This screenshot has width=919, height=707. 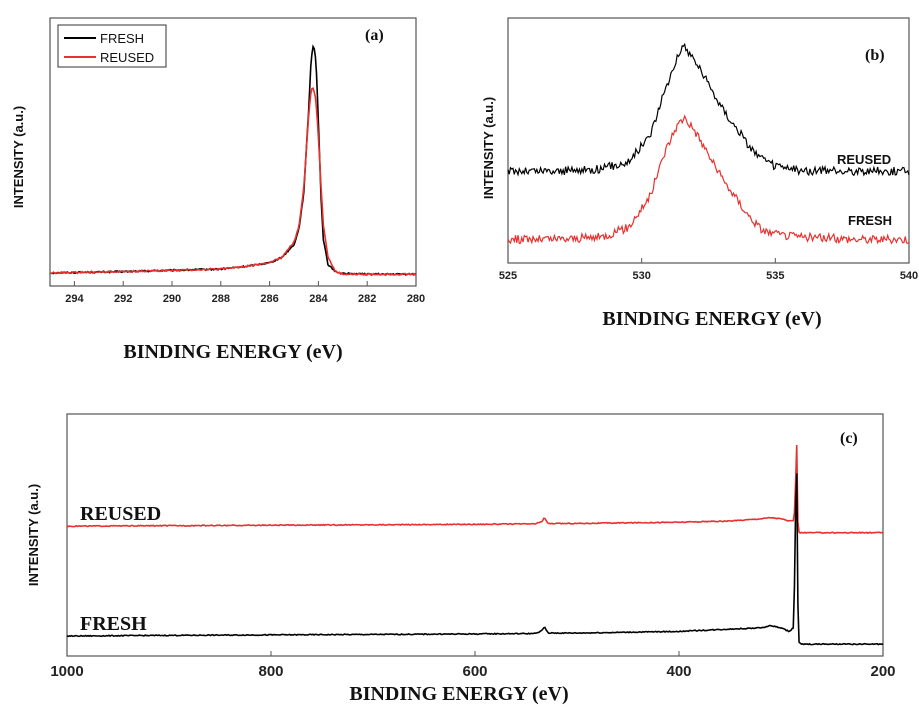 What do you see at coordinates (172, 299) in the screenshot?
I see `xtick-label: 290` at bounding box center [172, 299].